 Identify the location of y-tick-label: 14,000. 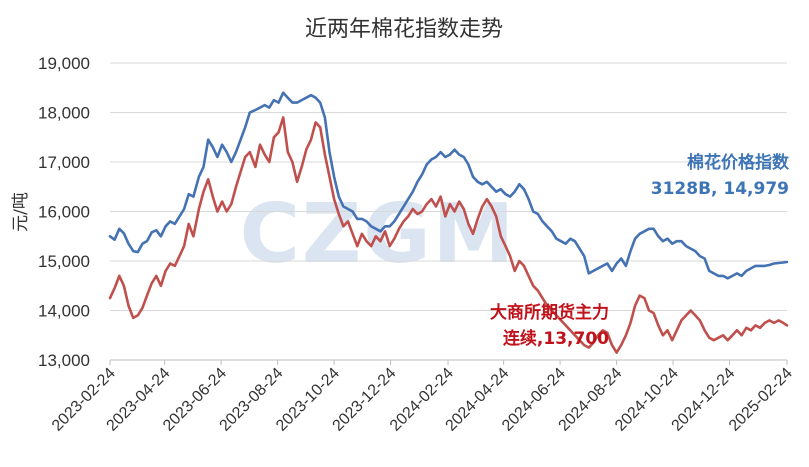
(64, 311).